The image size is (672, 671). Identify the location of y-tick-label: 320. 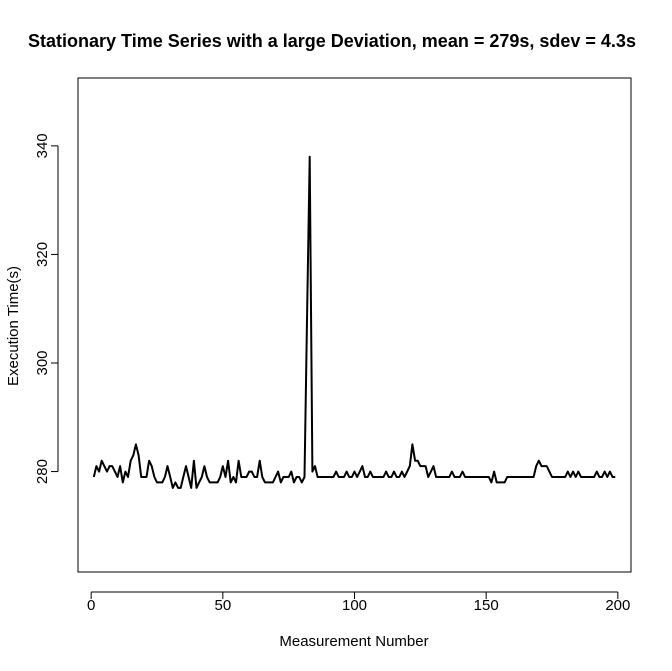
(42, 254).